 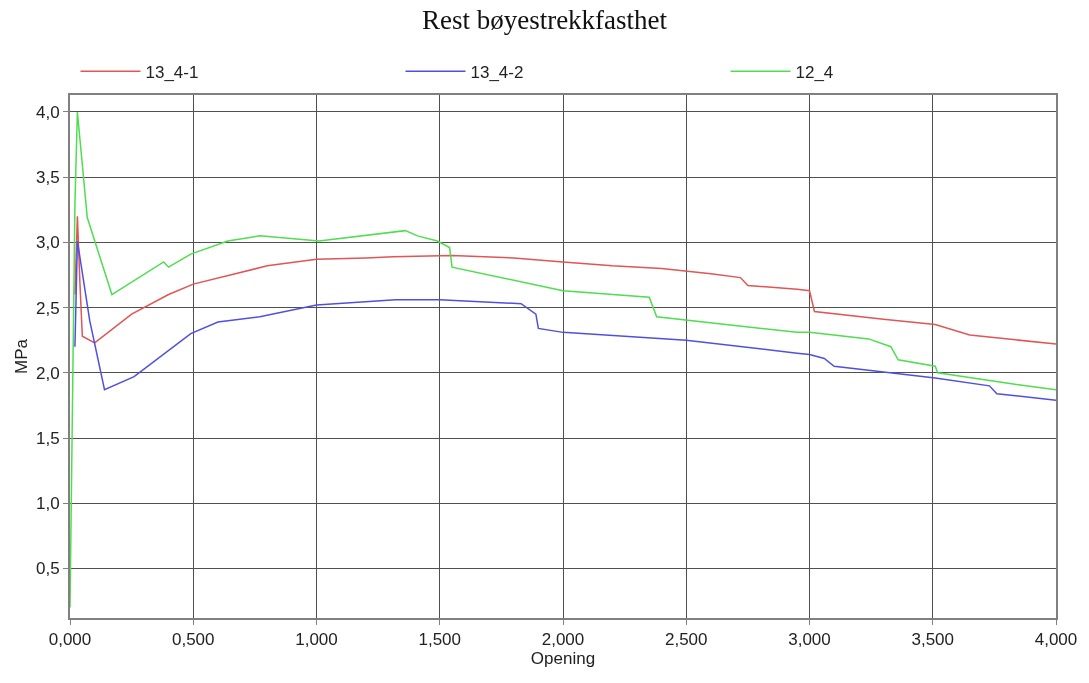 I want to click on y-tick-label: 1,5, so click(x=47, y=438).